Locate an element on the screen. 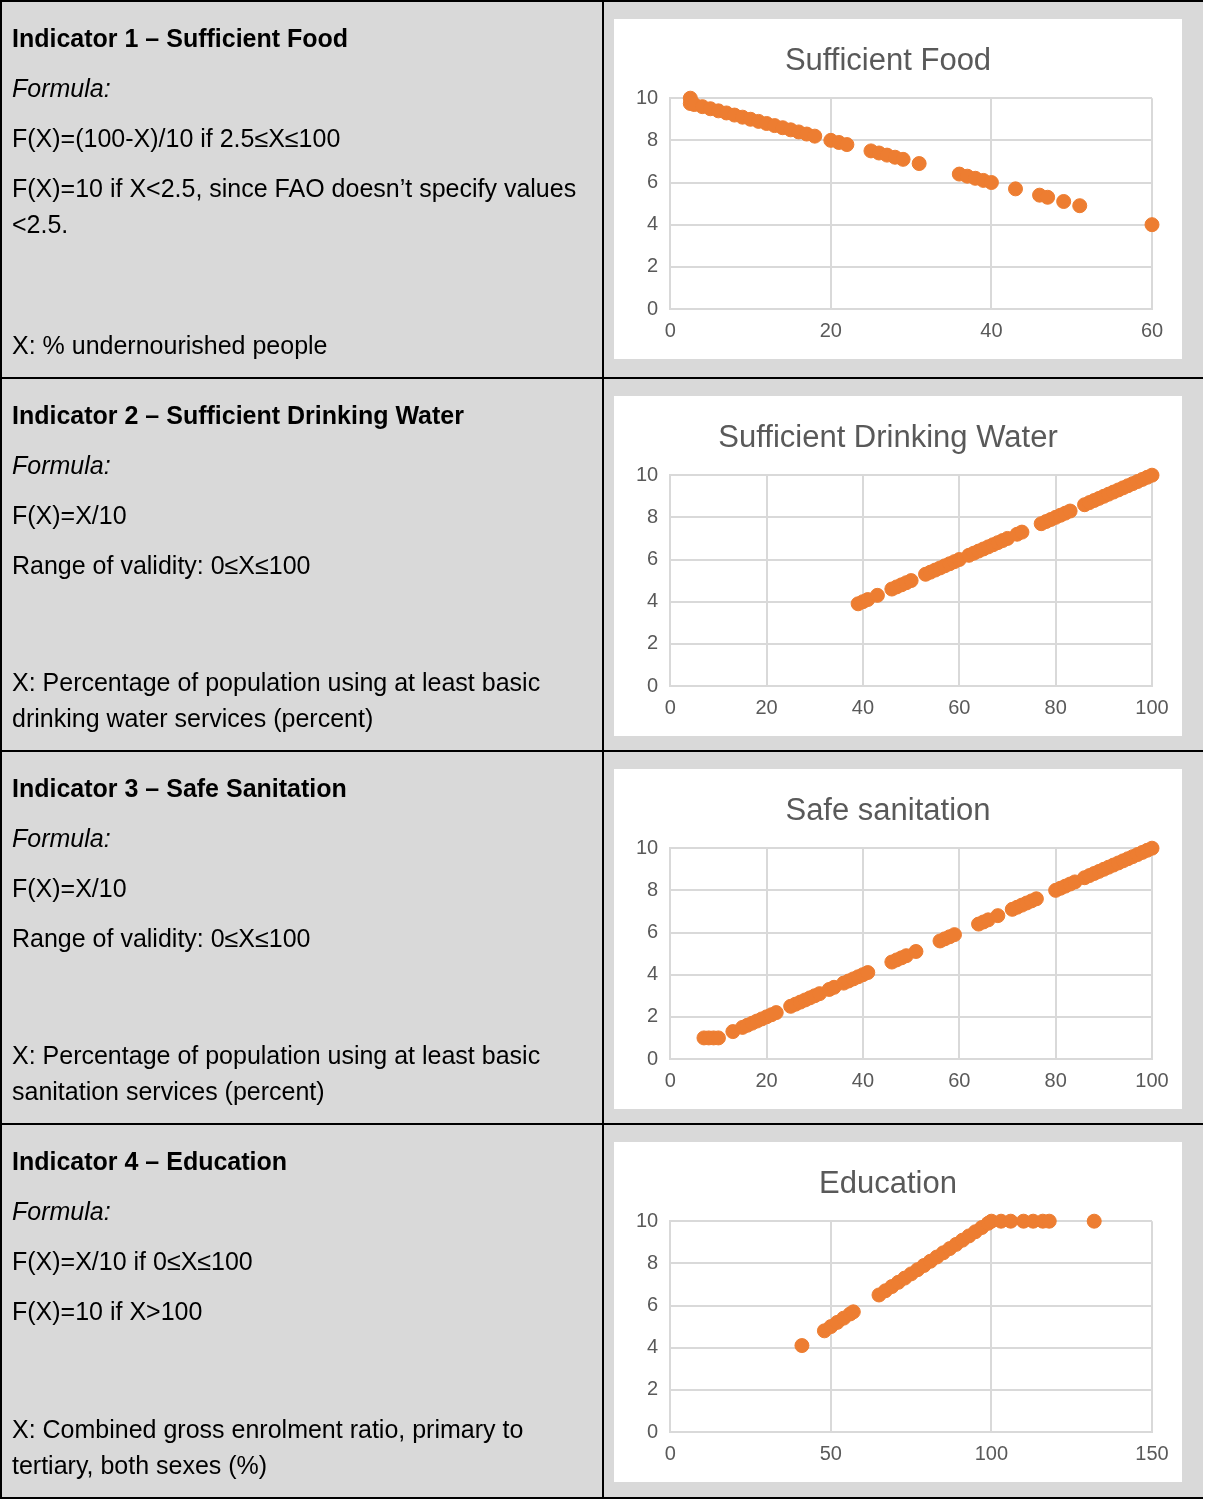  x-tick-label: 150 is located at coordinates (1152, 1452).